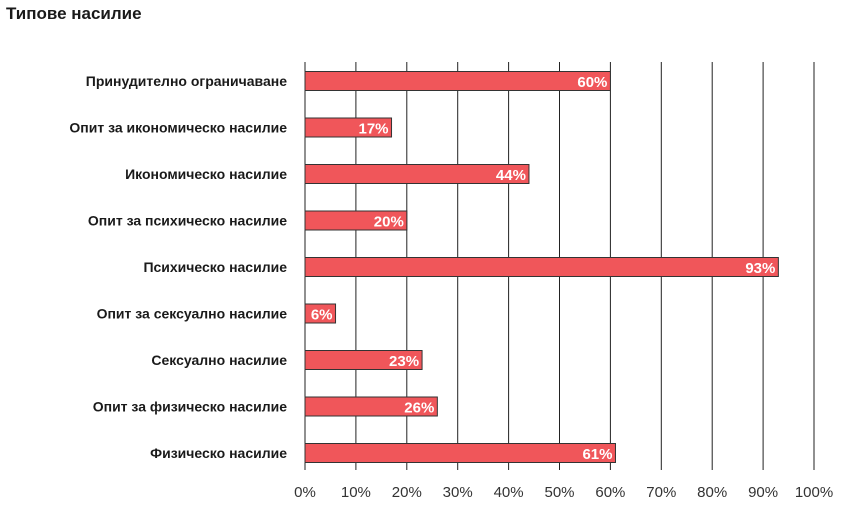 The image size is (861, 509). What do you see at coordinates (559, 492) in the screenshot?
I see `x-tick-label: 50%` at bounding box center [559, 492].